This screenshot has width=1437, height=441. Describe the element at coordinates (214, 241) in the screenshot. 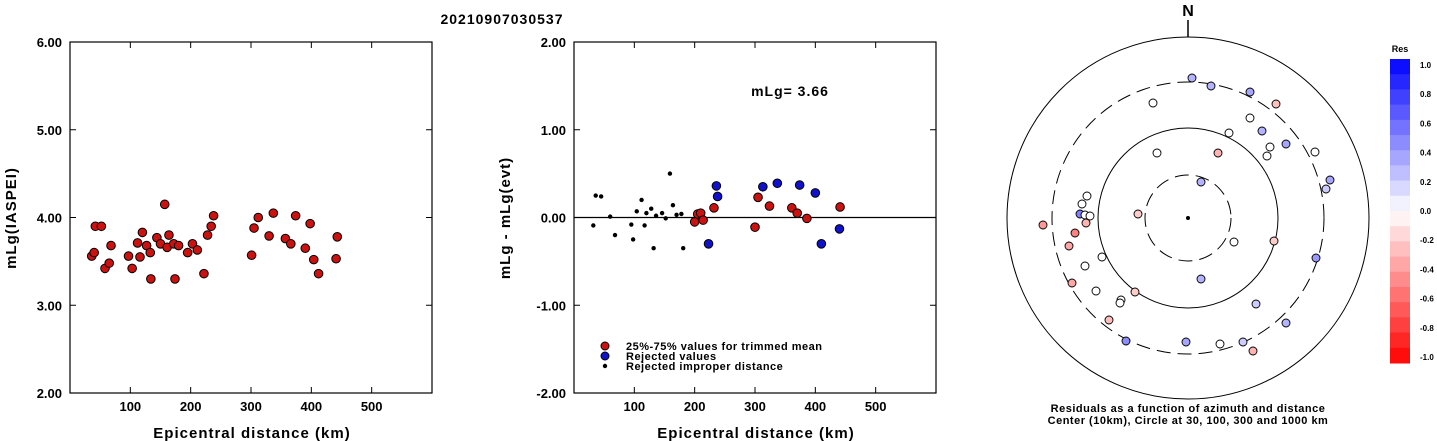

I see `left-data-points` at that location.